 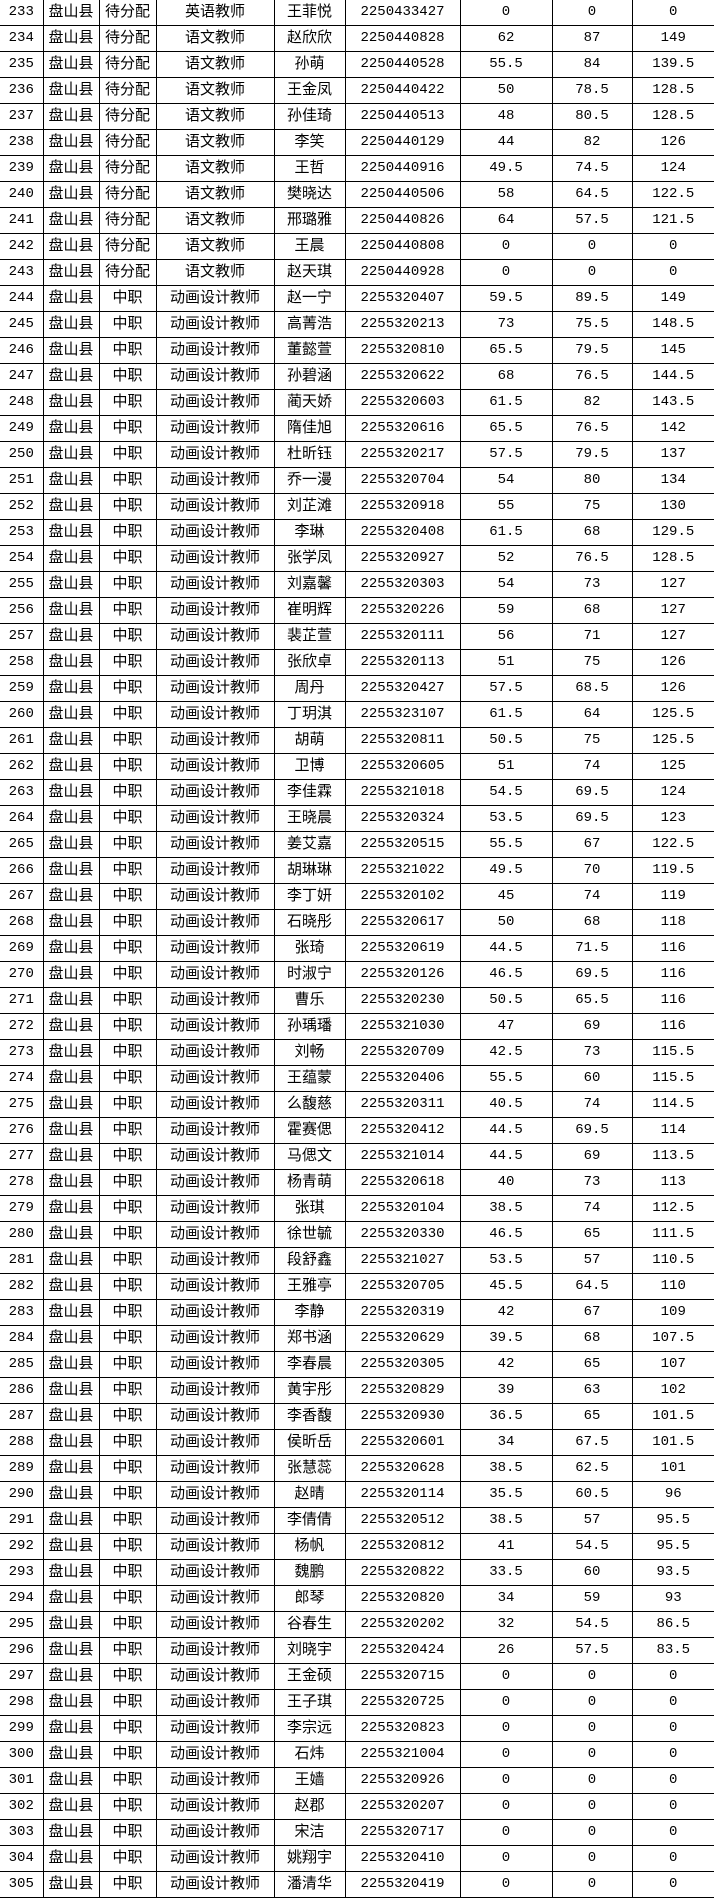 What do you see at coordinates (592, 1026) in the screenshot?
I see `score-interview-cell: 69` at bounding box center [592, 1026].